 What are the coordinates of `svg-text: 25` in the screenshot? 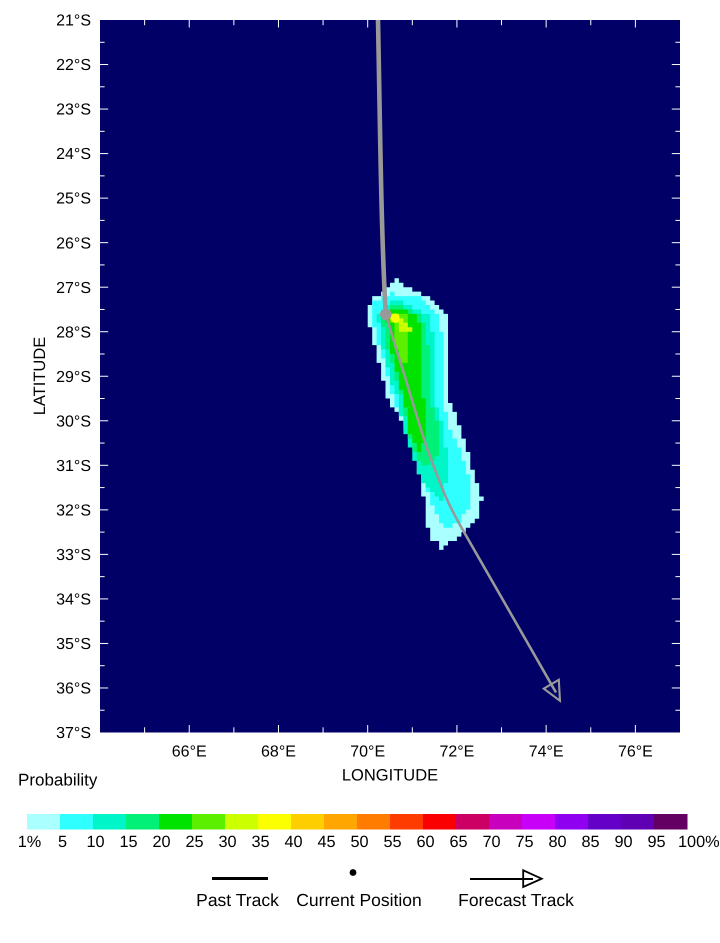 It's located at (194, 842).